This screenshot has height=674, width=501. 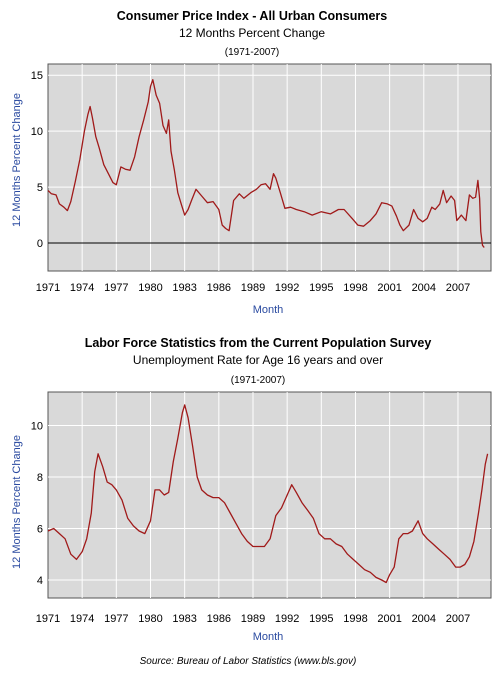 What do you see at coordinates (40, 244) in the screenshot?
I see `cpi-y-tick-label: 0` at bounding box center [40, 244].